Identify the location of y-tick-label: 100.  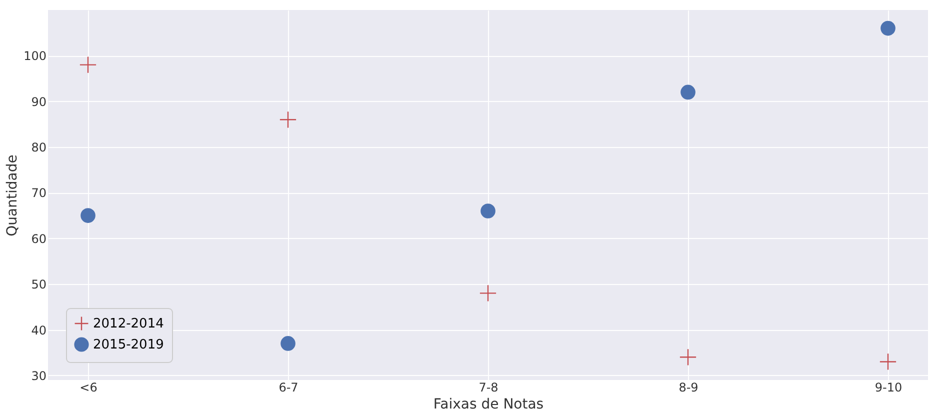
(35, 56).